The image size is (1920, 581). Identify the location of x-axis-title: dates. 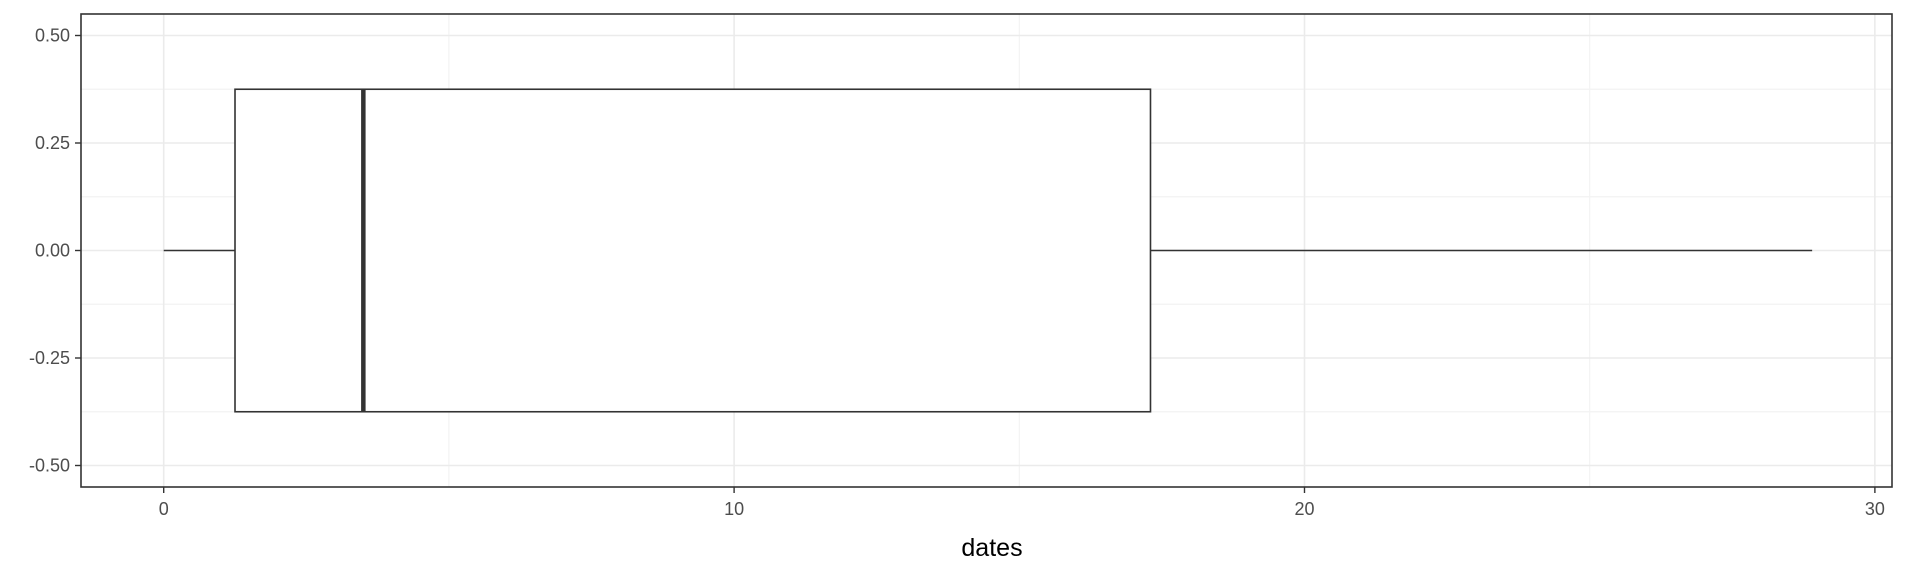
(991, 548).